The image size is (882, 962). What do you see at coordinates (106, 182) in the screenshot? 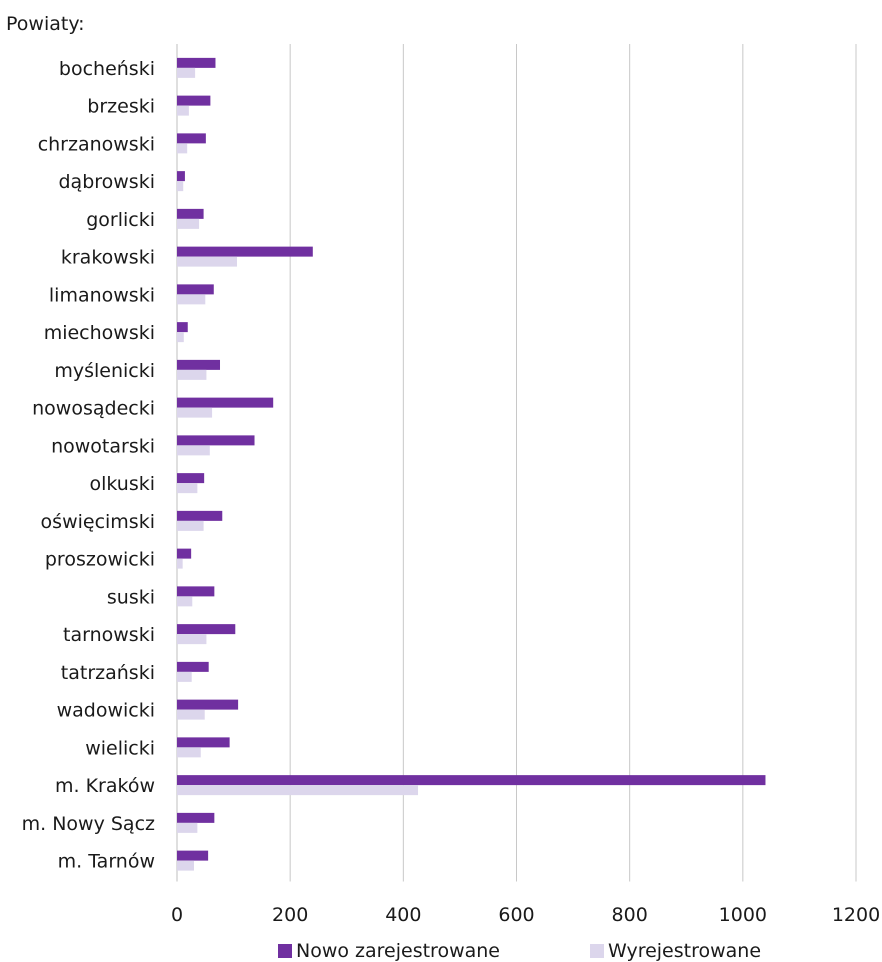
I see `category-label: dąbrowski` at bounding box center [106, 182].